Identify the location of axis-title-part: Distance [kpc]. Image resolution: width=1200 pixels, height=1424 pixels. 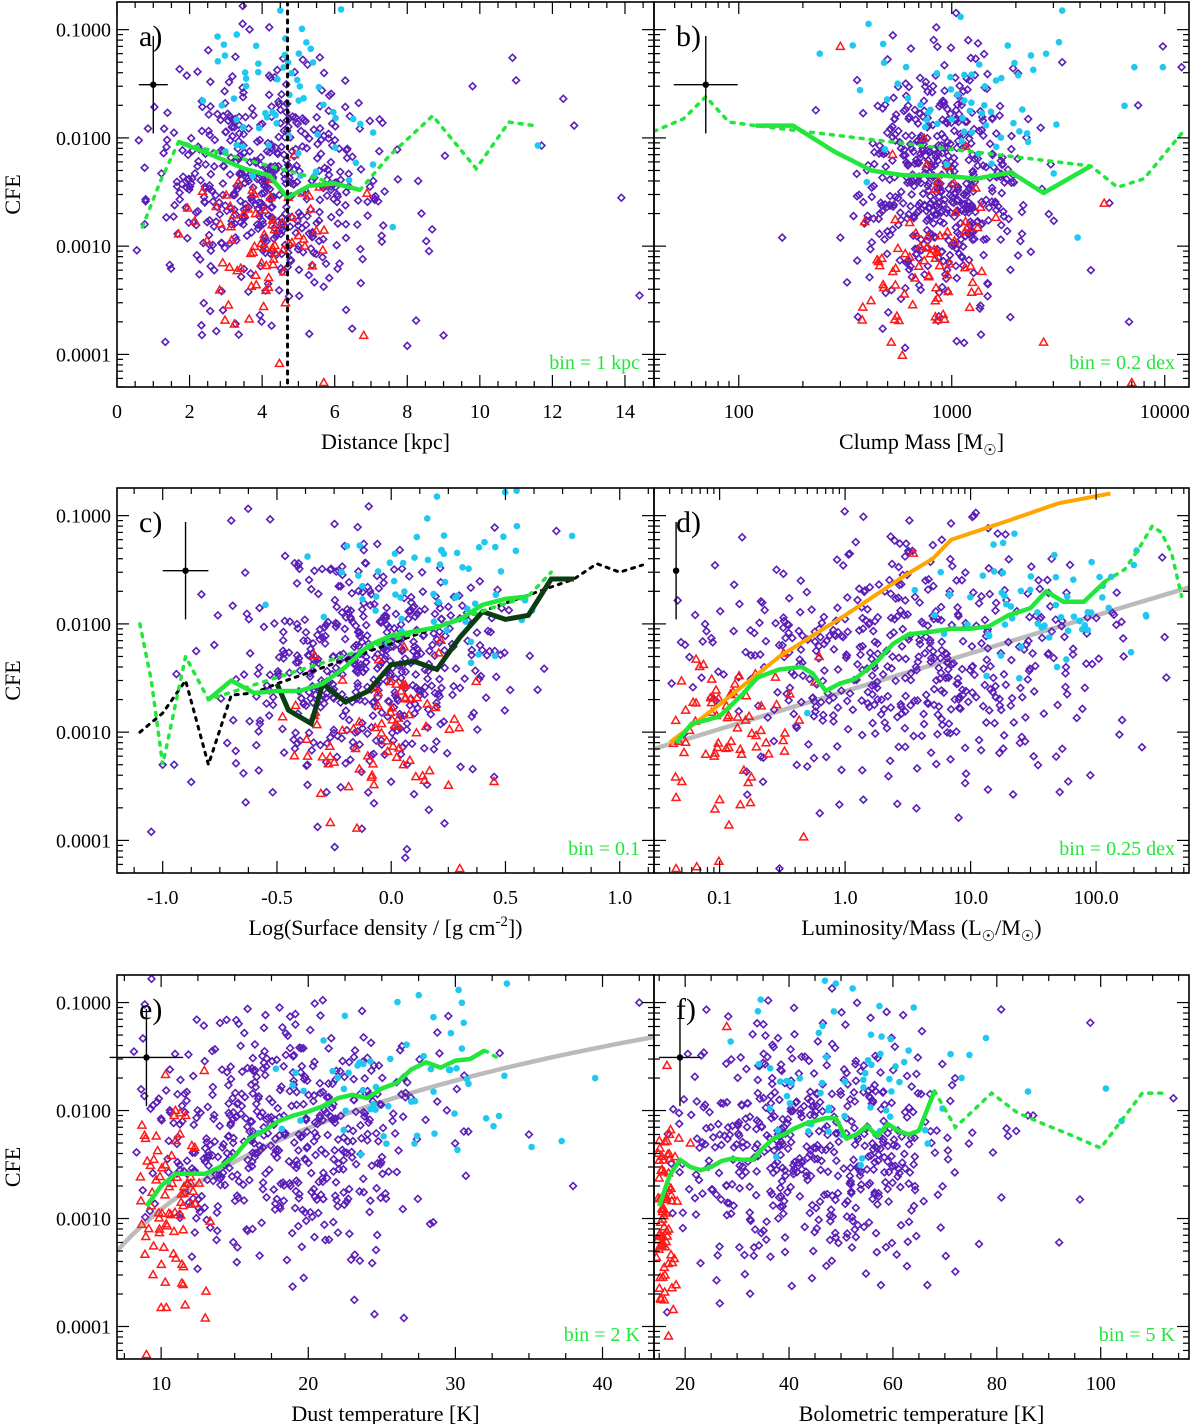
(385, 441).